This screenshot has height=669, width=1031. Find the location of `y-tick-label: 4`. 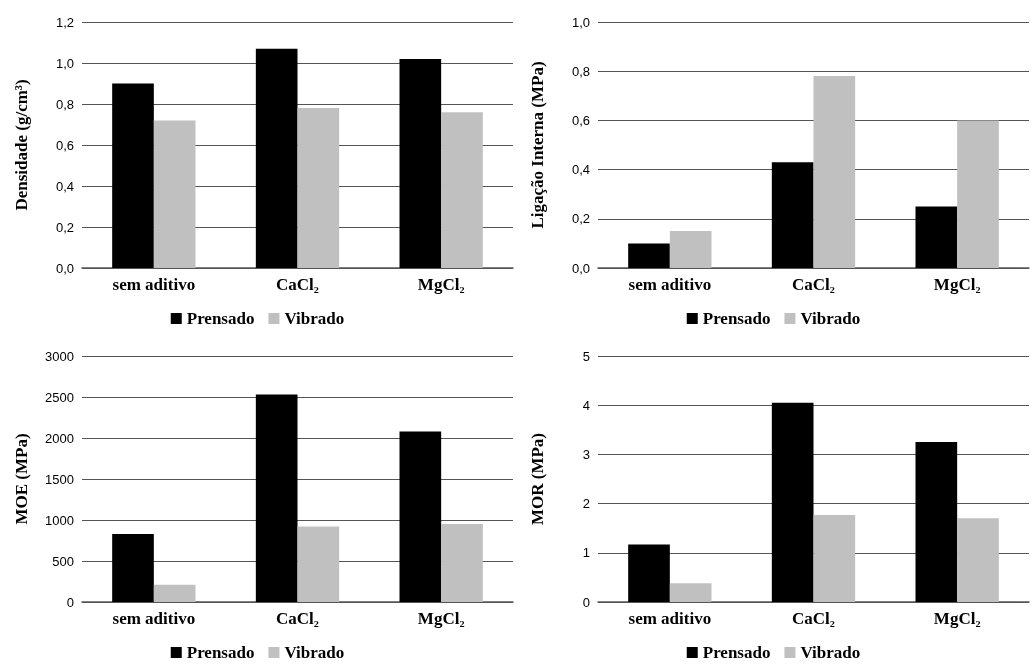

y-tick-label: 4 is located at coordinates (586, 405).